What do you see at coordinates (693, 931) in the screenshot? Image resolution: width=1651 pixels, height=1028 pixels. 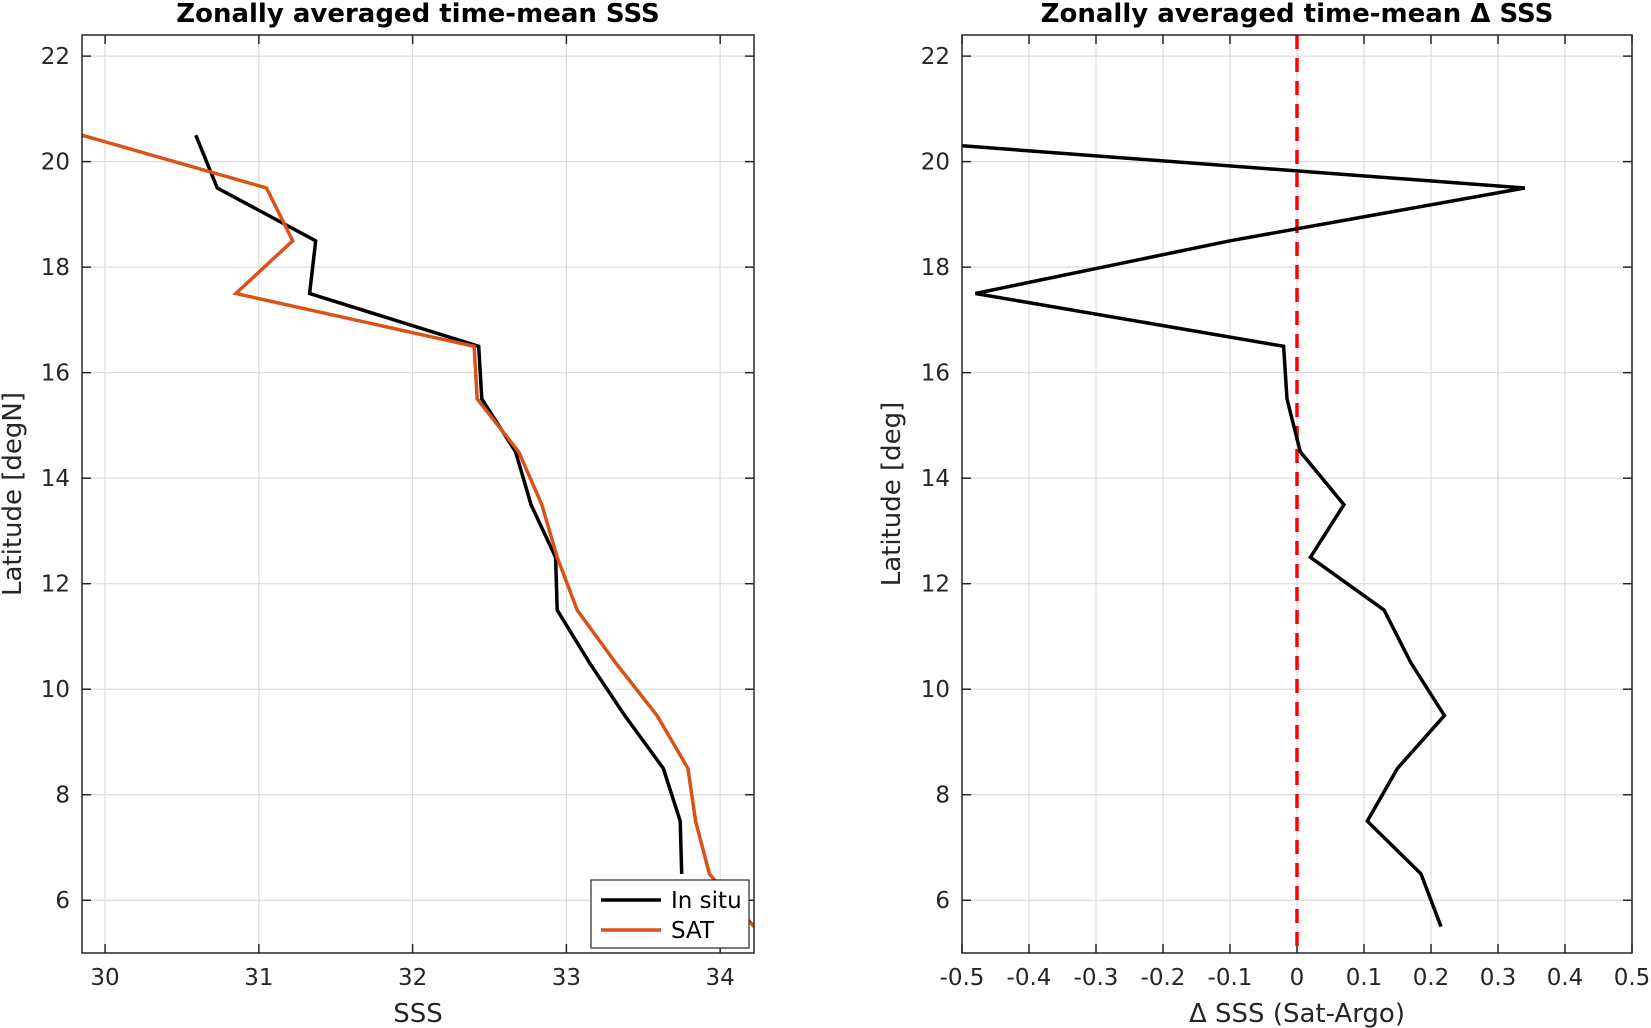 I see `legend-label: SAT` at bounding box center [693, 931].